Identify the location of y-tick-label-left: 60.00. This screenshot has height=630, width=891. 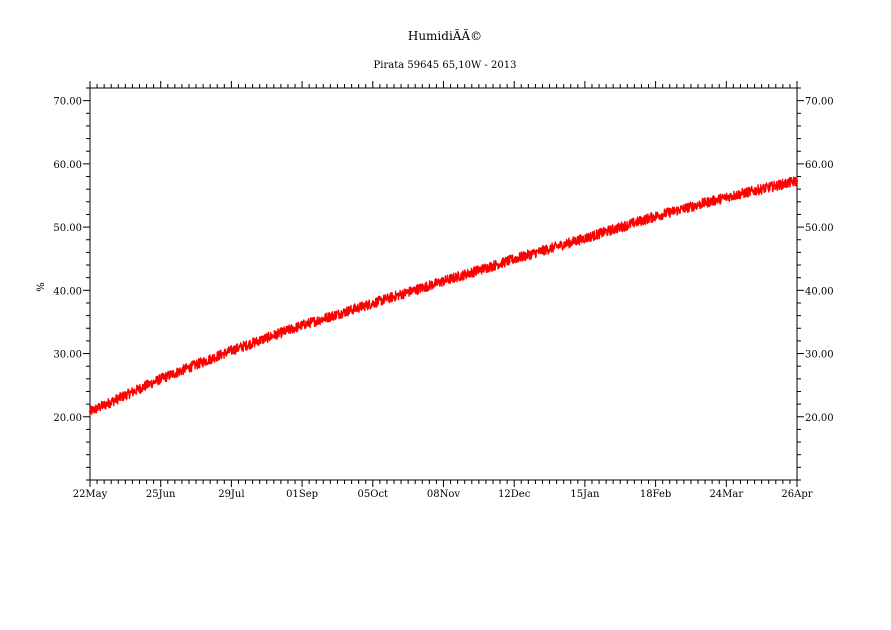
(67, 165).